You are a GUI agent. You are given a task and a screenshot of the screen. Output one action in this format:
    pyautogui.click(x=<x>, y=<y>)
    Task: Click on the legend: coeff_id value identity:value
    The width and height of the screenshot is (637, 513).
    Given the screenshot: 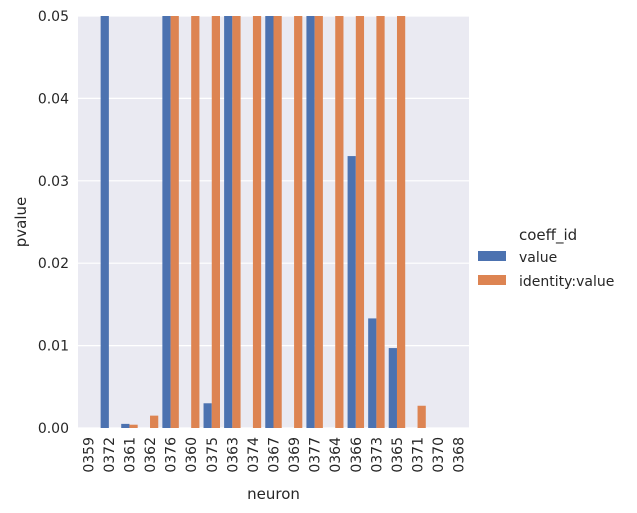 What is the action you would take?
    pyautogui.click(x=546, y=258)
    